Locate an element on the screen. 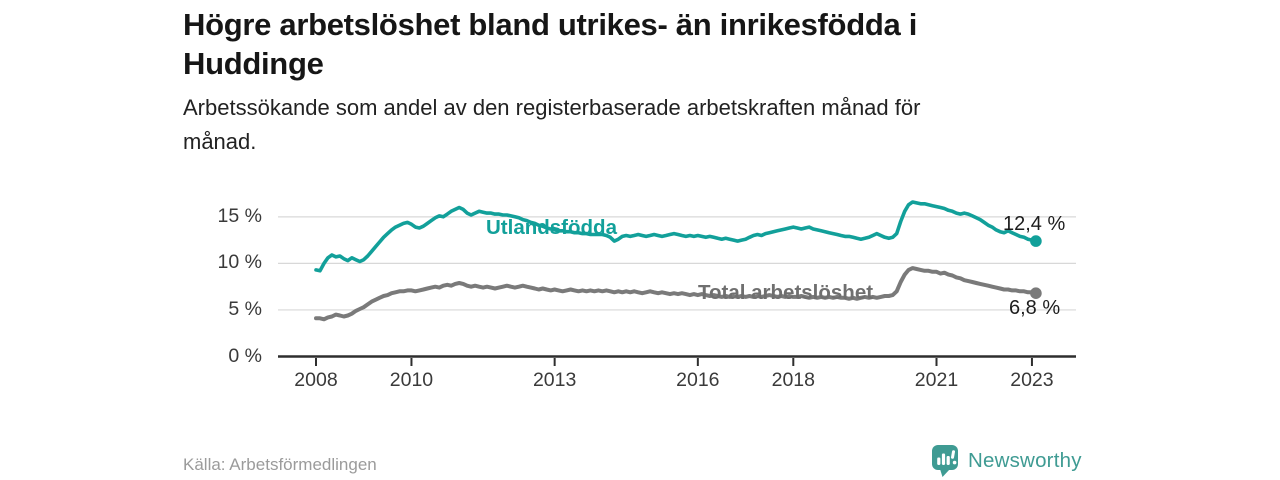 Image resolution: width=1280 pixels, height=480 pixels. end-value-label-utlandsfodda: 12,4 % is located at coordinates (1034, 224).